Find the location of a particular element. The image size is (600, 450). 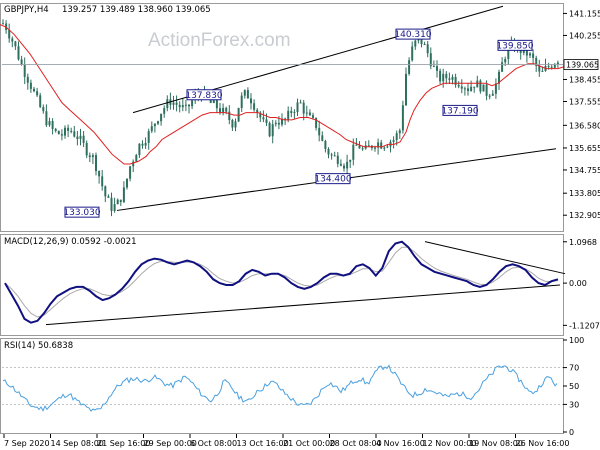

x-tick-label: 21 Sep 16:00 is located at coordinates (123, 443).